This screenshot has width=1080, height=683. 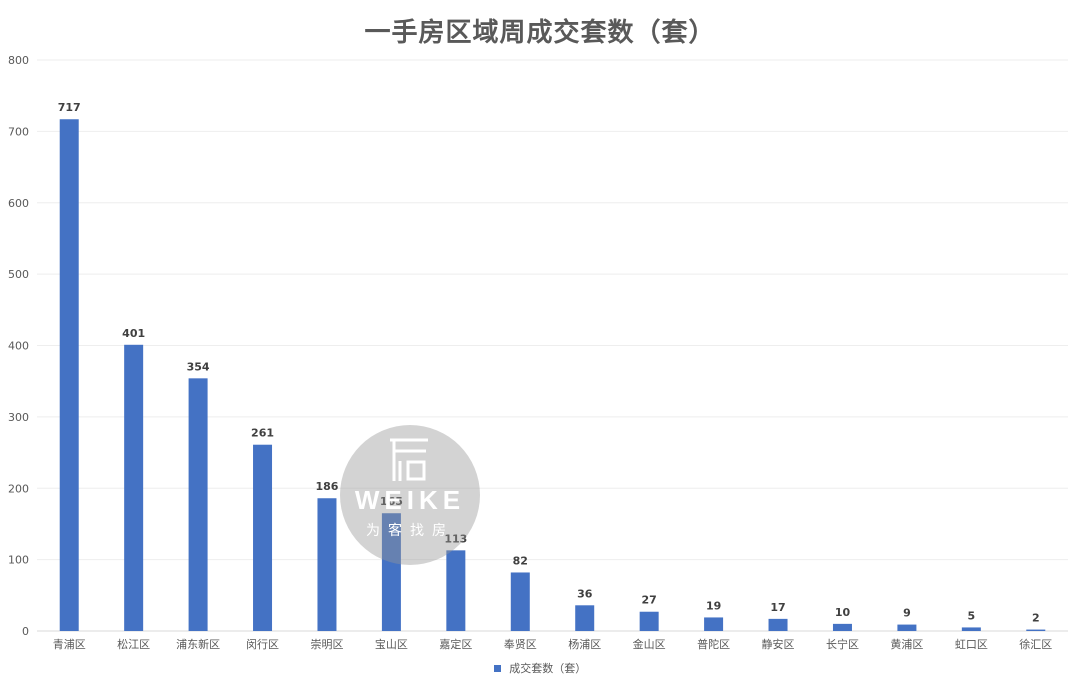 What do you see at coordinates (584, 644) in the screenshot?
I see `x-tick-label: 杨浦区` at bounding box center [584, 644].